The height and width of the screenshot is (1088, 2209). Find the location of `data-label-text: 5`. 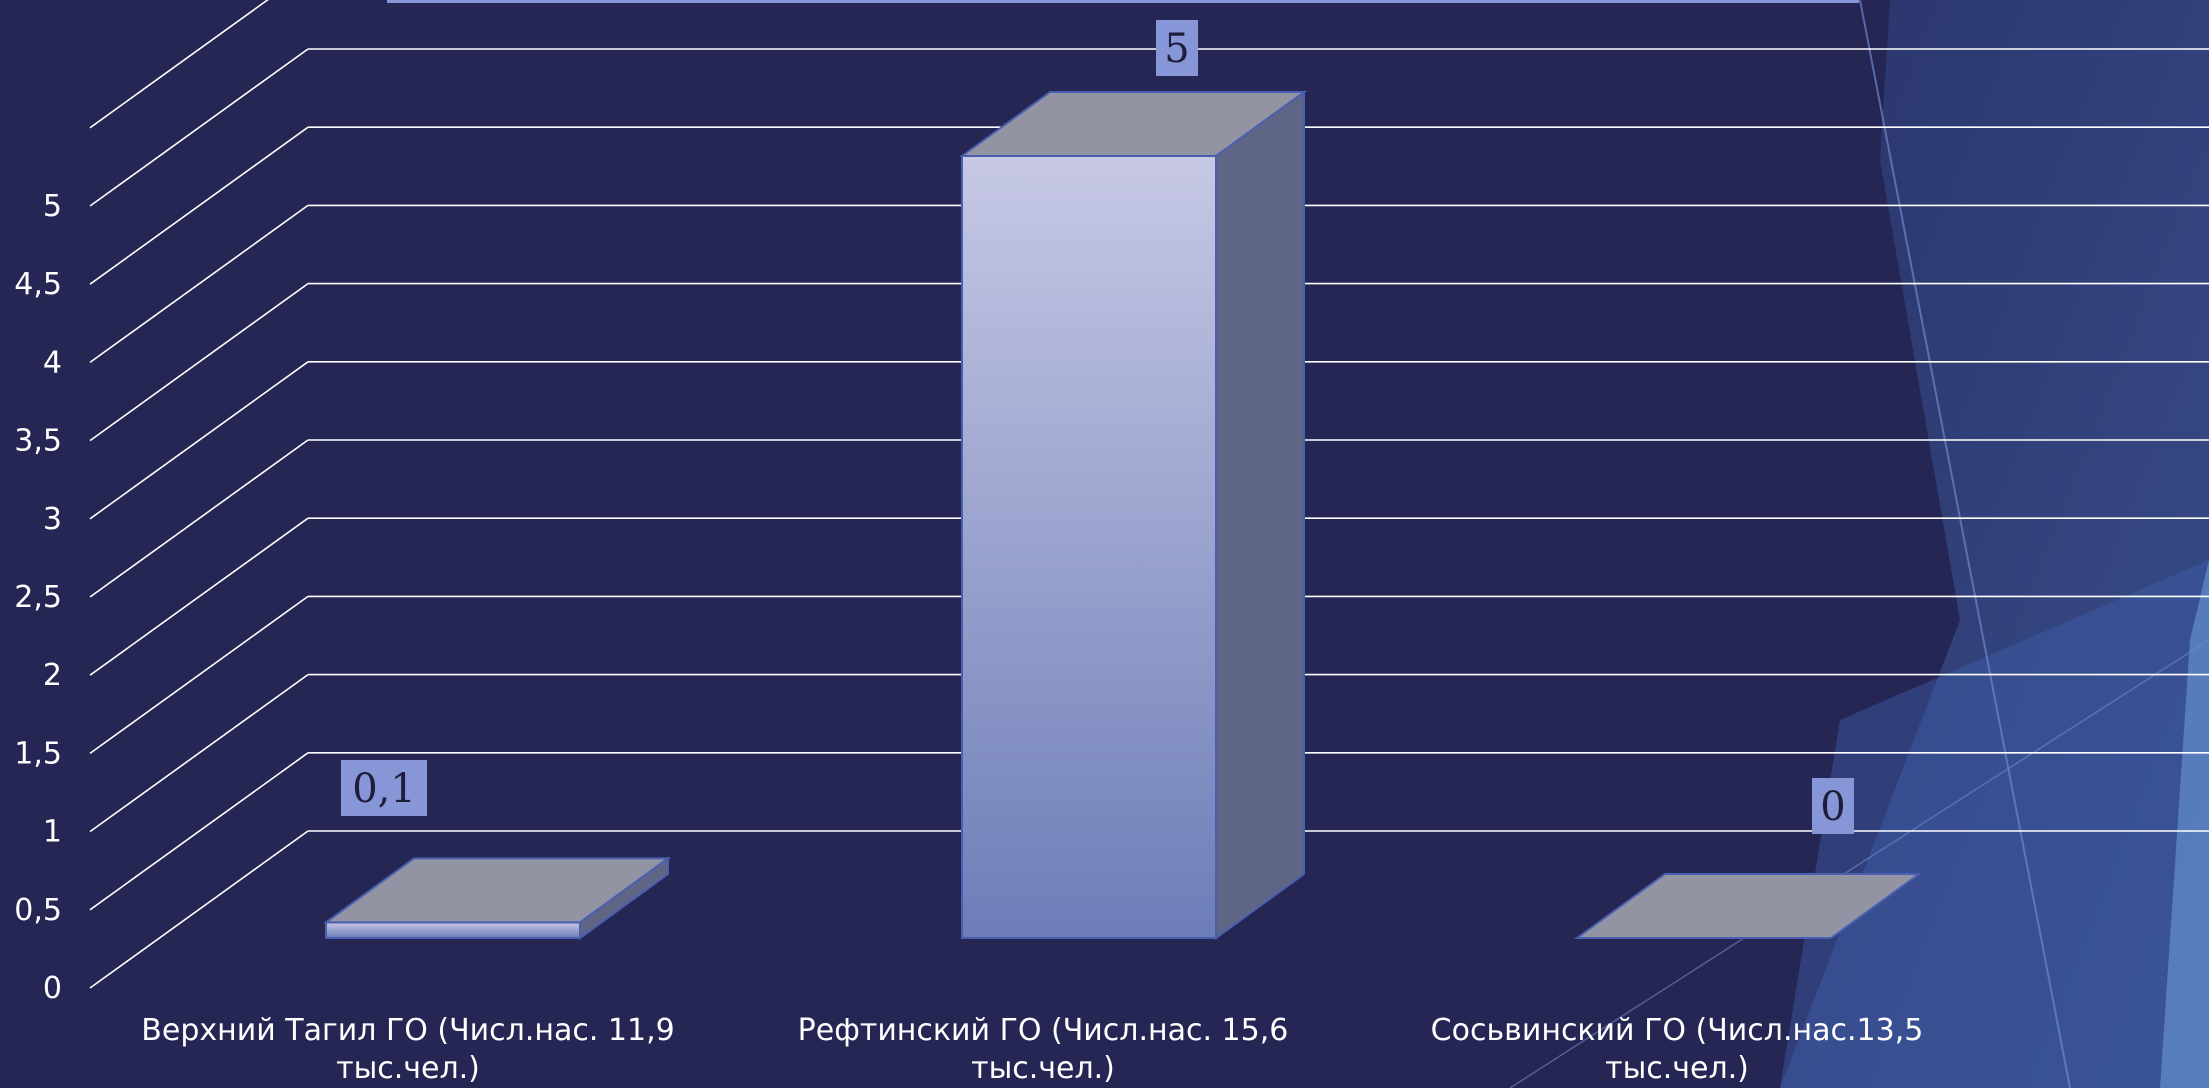

data-label-text: 5 is located at coordinates (1176, 49).